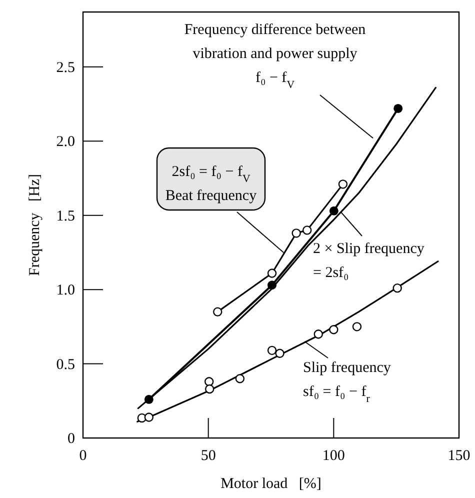 The width and height of the screenshot is (475, 498). What do you see at coordinates (347, 382) in the screenshot?
I see `annotation: Slip frequency sf₀ = f₀ − f$_{r}$` at bounding box center [347, 382].